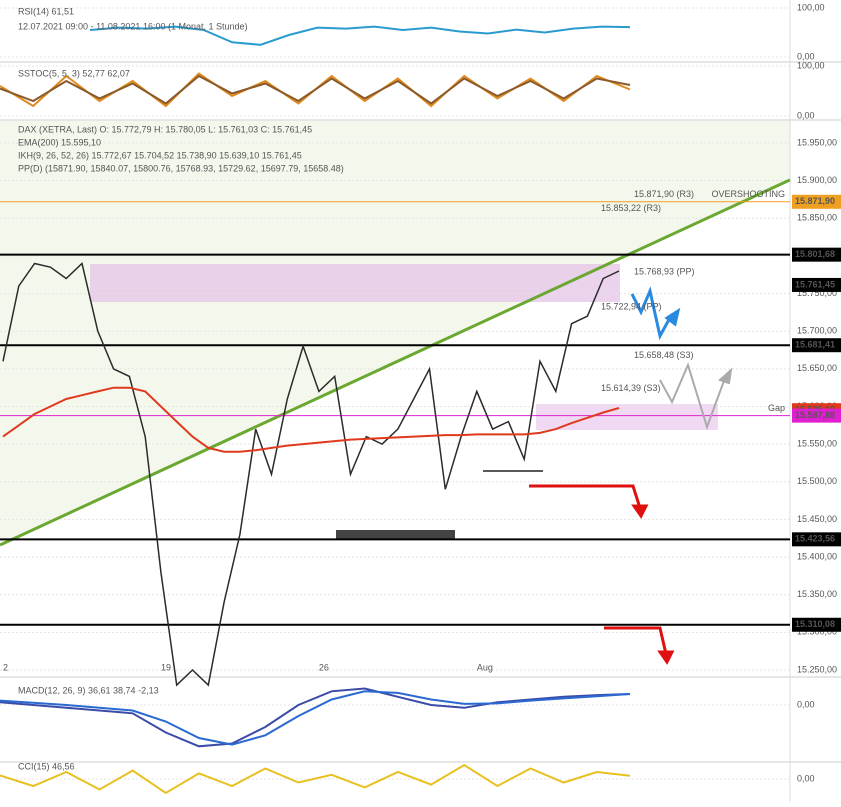 This screenshot has height=807, width=841. Describe the element at coordinates (5, 667) in the screenshot. I see `x-tick-label: 2` at that location.